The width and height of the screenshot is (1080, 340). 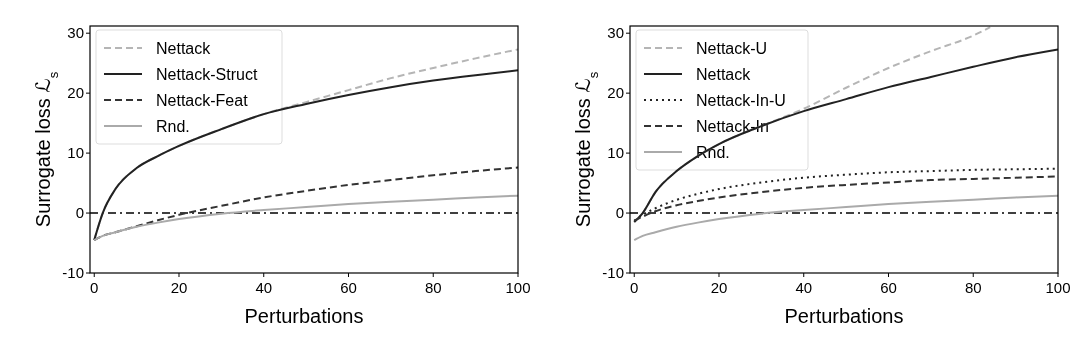 What do you see at coordinates (173, 126) in the screenshot?
I see `legend-label: Rnd.` at bounding box center [173, 126].